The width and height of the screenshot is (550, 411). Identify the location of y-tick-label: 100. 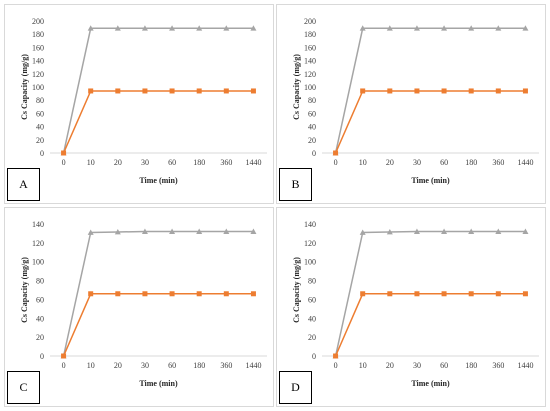
(310, 262).